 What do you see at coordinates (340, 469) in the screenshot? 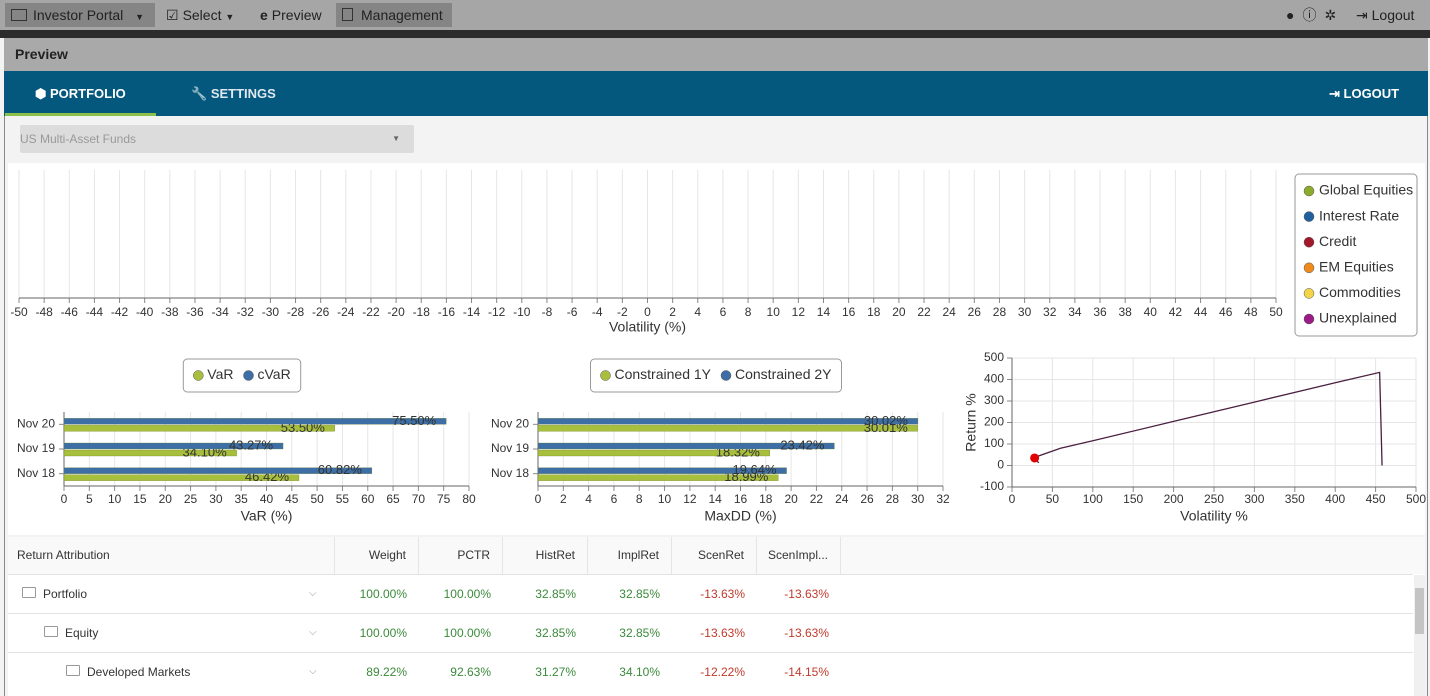
I see `bar-value-label: 60.82%` at bounding box center [340, 469].